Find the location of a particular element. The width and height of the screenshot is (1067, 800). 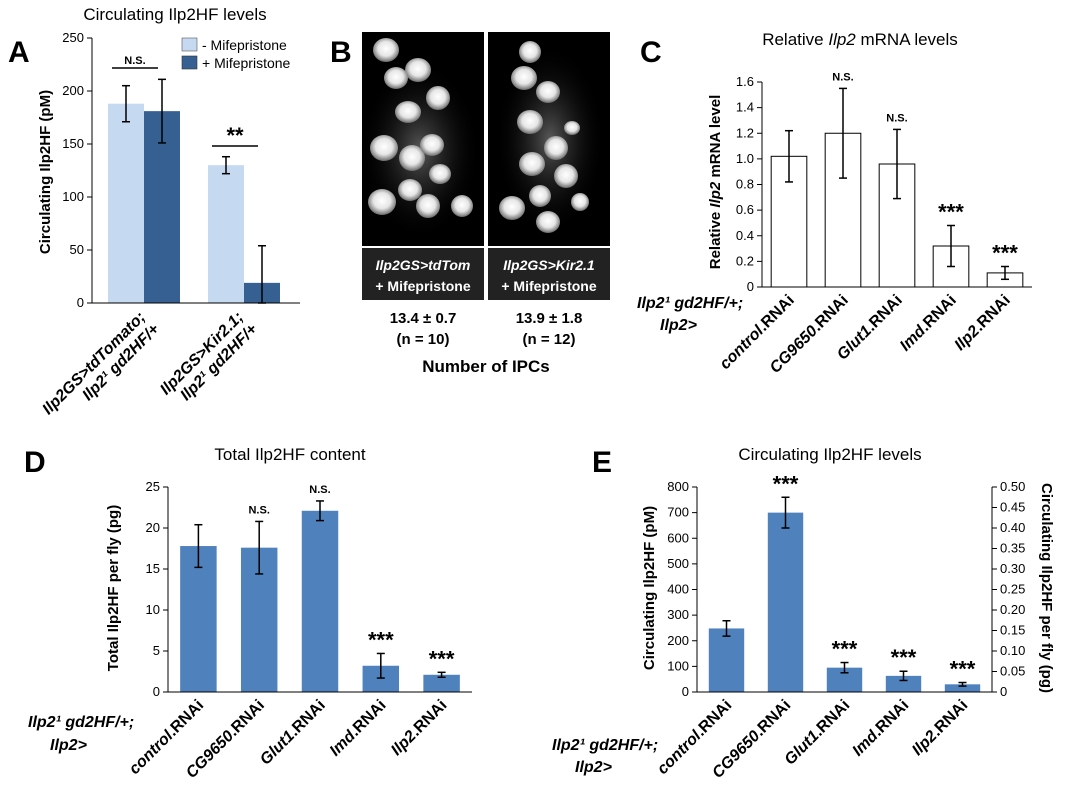

bar-glut1-rnai is located at coordinates (320, 601).